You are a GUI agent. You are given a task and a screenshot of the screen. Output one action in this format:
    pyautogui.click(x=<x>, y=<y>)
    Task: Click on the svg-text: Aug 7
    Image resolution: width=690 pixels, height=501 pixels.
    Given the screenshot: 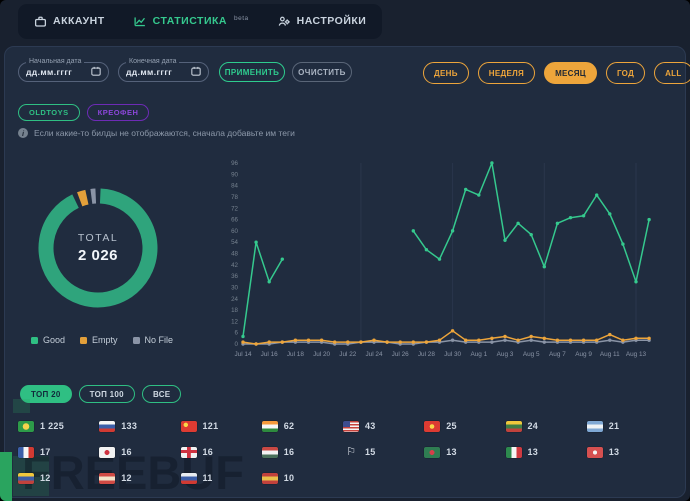 What is the action you would take?
    pyautogui.click(x=557, y=354)
    